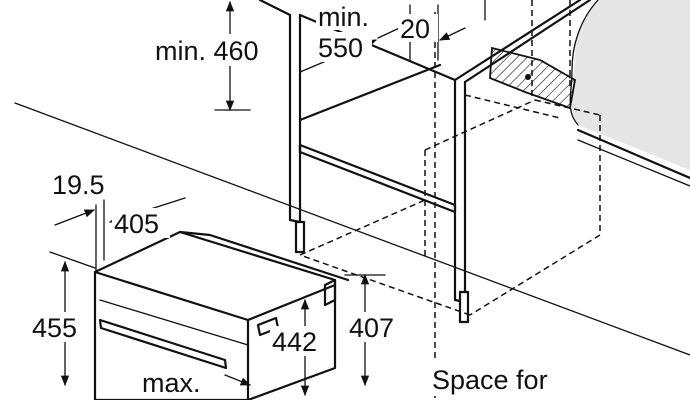 The image size is (690, 400). Describe the element at coordinates (136, 224) in the screenshot. I see `label-405: 405` at that location.